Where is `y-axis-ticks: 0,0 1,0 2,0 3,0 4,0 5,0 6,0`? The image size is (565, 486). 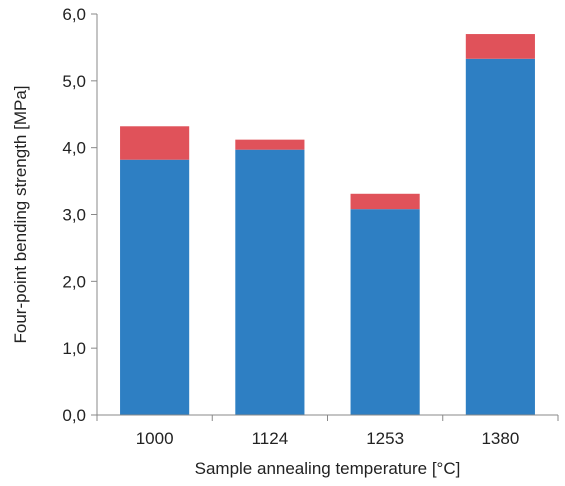 y-axis-ticks: 0,0 1,0 2,0 3,0 4,0 5,0 6,0 is located at coordinates (79, 215).